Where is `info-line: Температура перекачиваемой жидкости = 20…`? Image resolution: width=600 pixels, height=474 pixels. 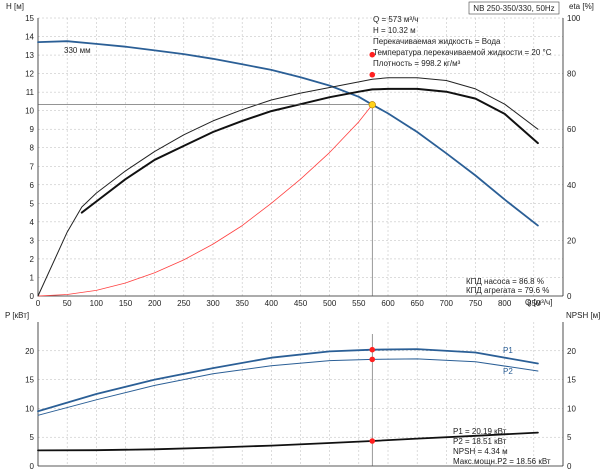 info-line: Температура перекачиваемой жидкости = 20… is located at coordinates (462, 52).